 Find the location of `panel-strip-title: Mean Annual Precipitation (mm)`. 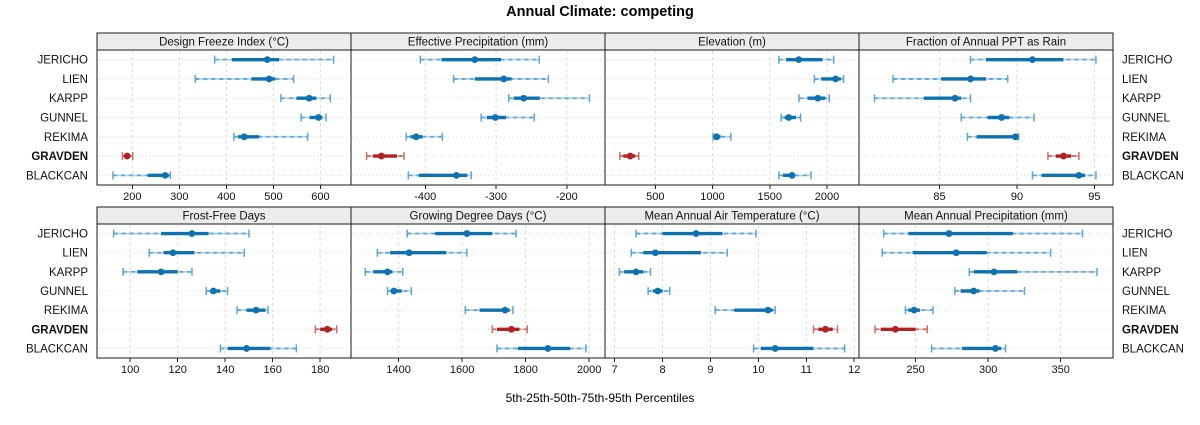

panel-strip-title: Mean Annual Precipitation (mm) is located at coordinates (986, 217).